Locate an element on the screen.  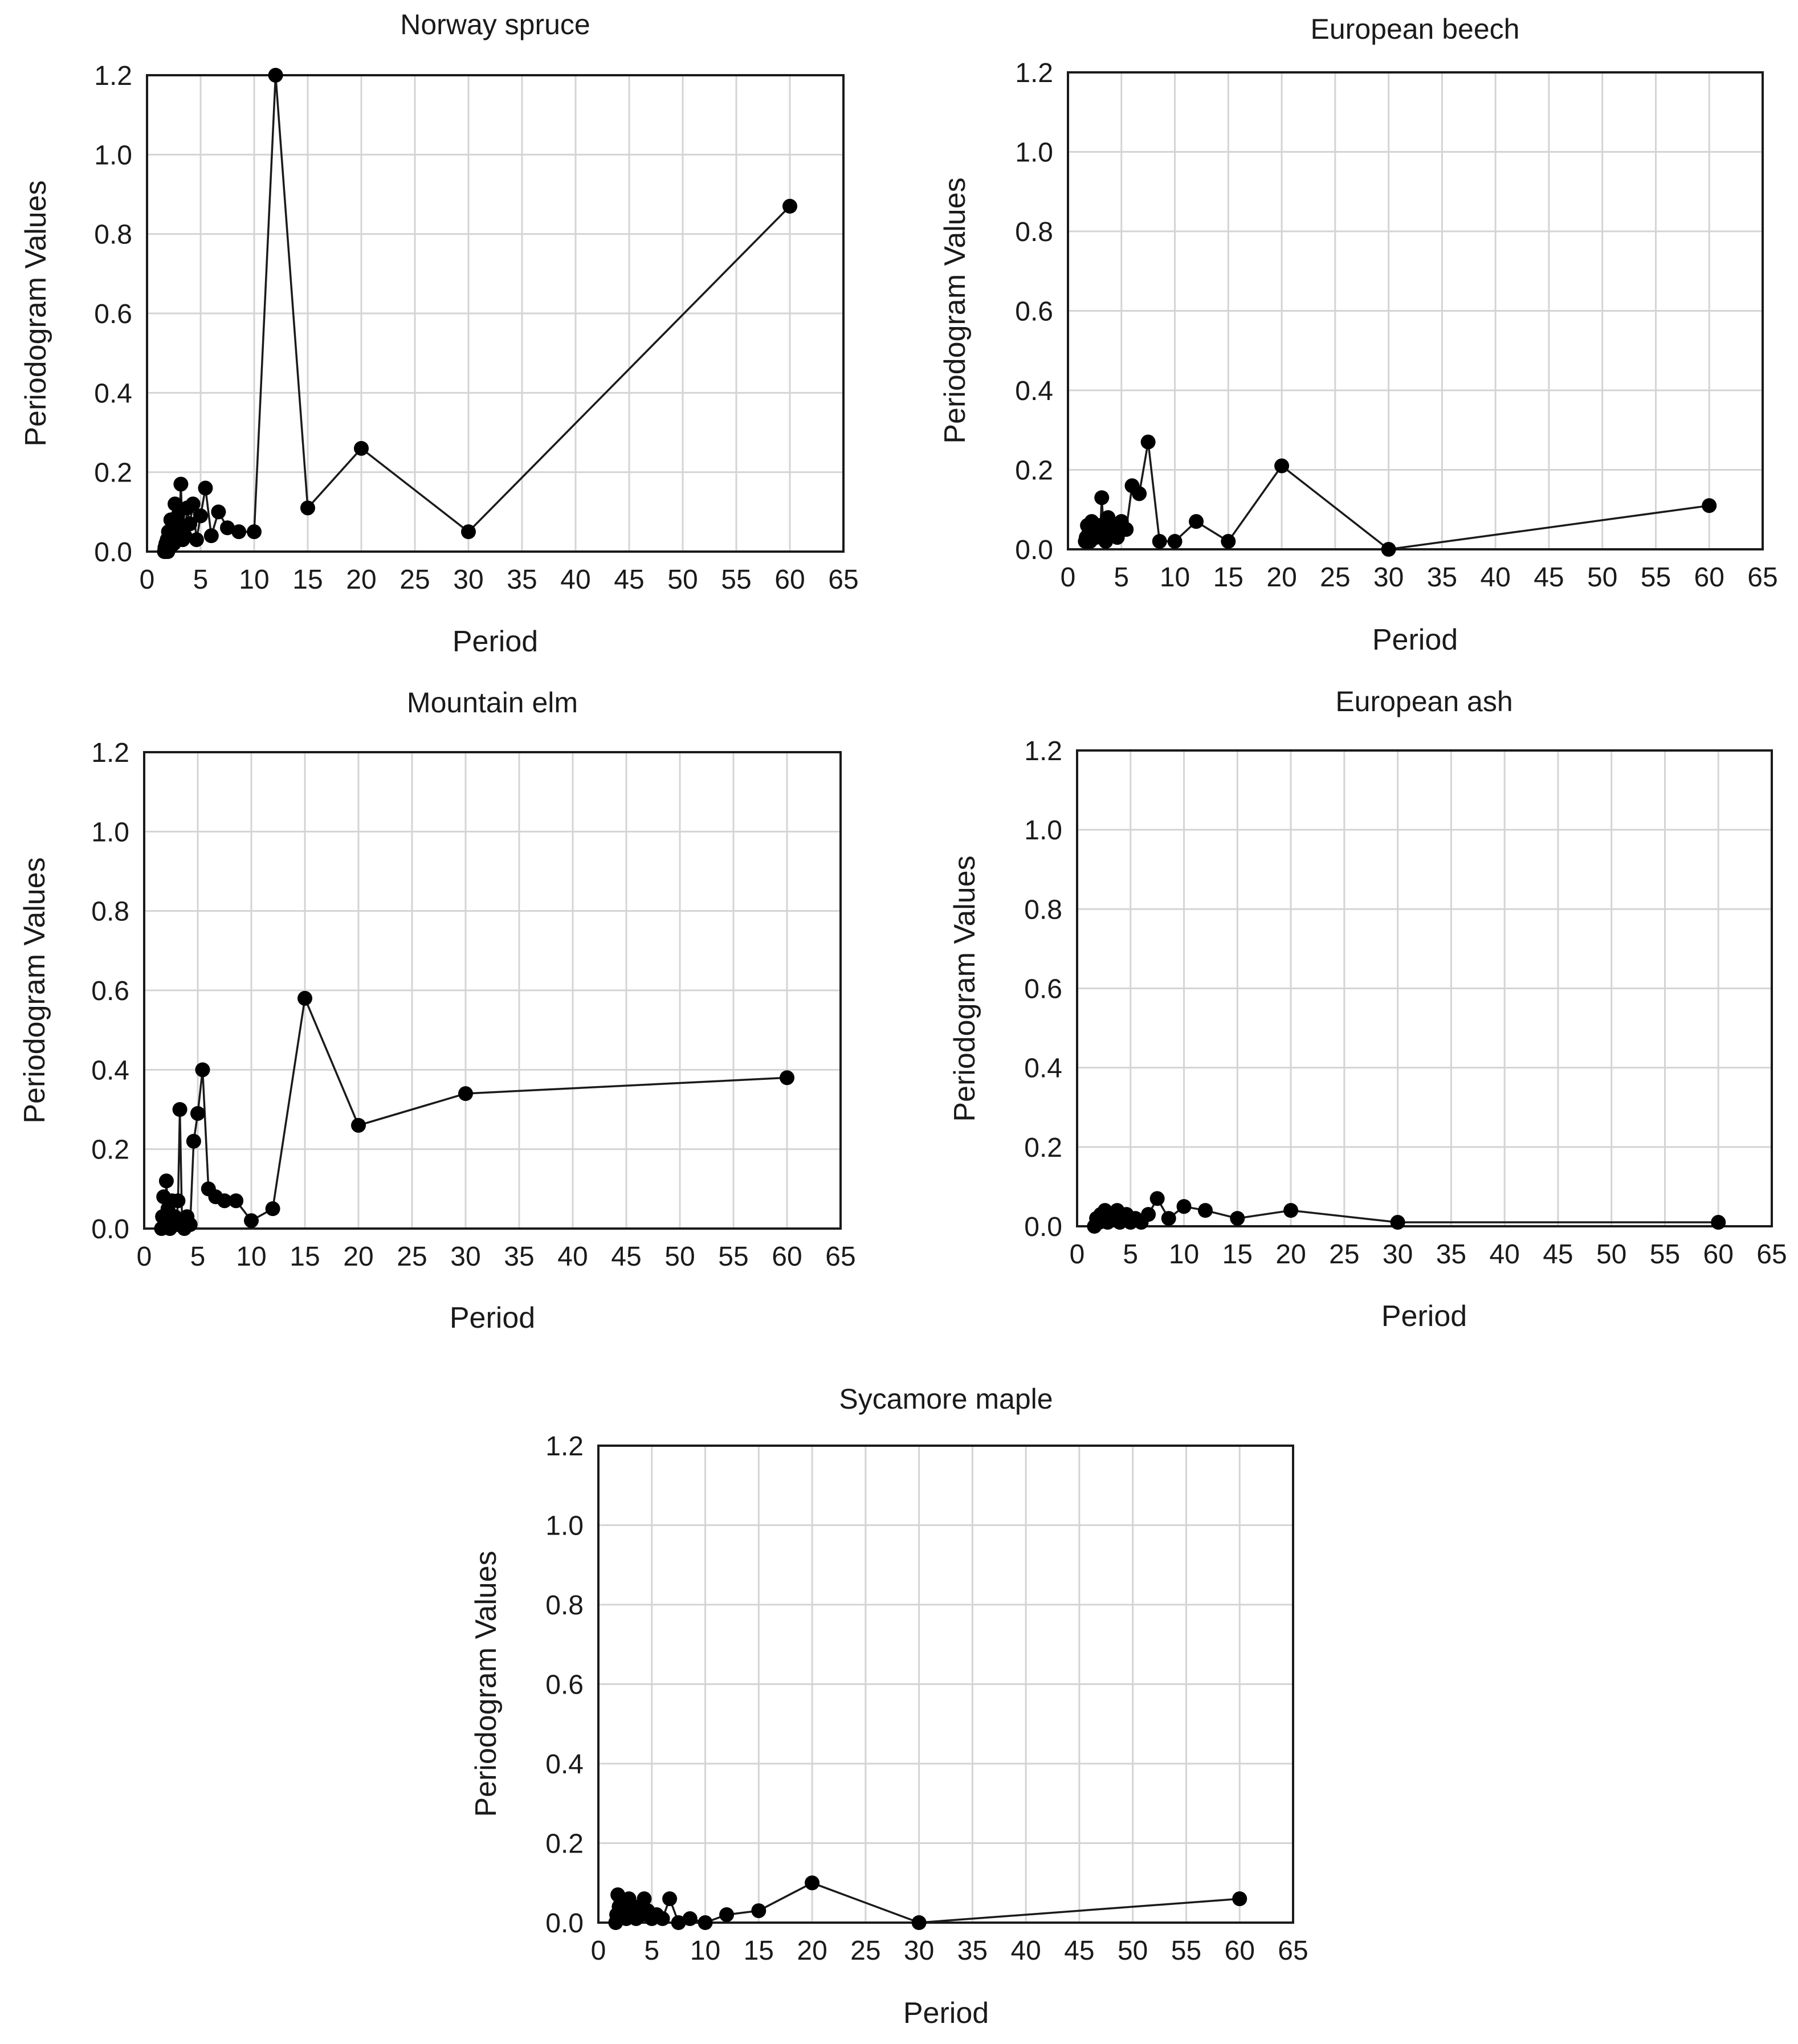
x-tick-label: 45 is located at coordinates (1558, 1255).